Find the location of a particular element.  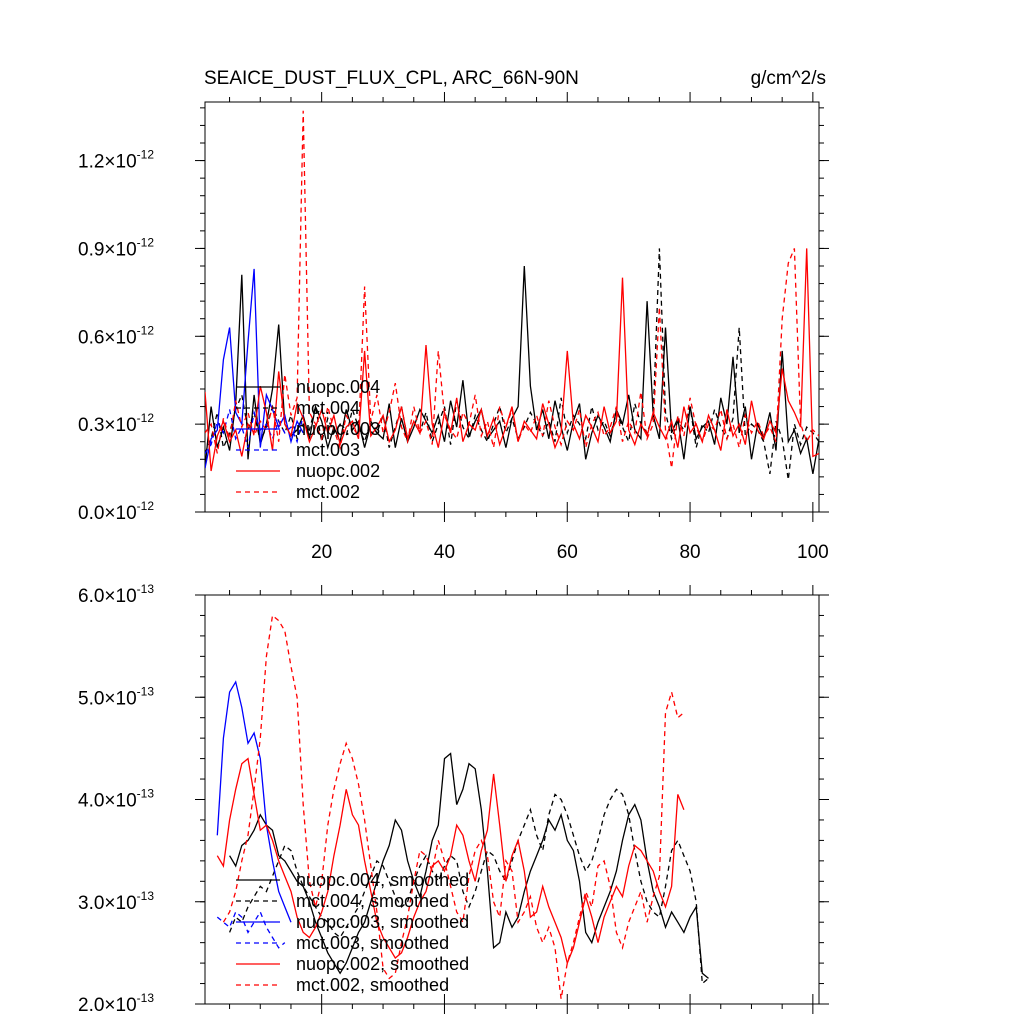

y-tick-mantissa: 1.2×10 is located at coordinates (107, 162).